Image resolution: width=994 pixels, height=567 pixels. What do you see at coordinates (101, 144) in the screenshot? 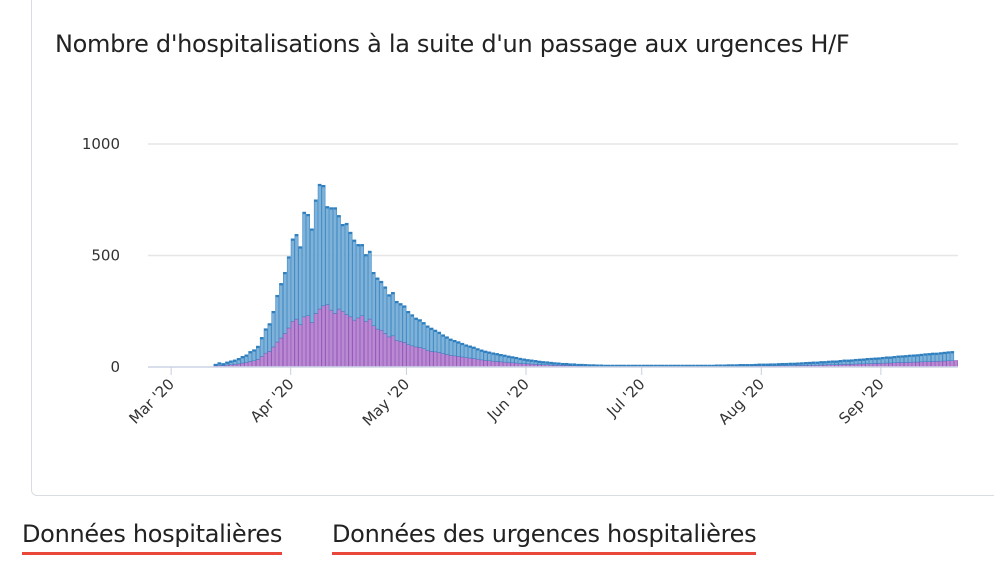
I see `y-tick-label: 1000` at bounding box center [101, 144].